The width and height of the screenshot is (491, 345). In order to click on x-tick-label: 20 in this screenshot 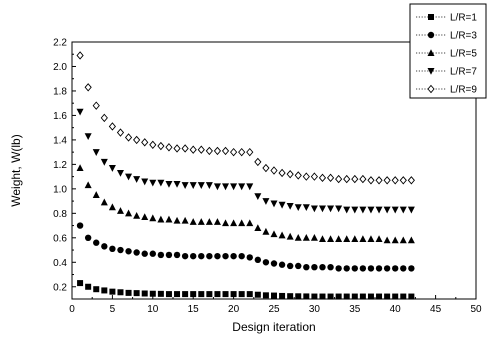, I will do `click(234, 309)`.